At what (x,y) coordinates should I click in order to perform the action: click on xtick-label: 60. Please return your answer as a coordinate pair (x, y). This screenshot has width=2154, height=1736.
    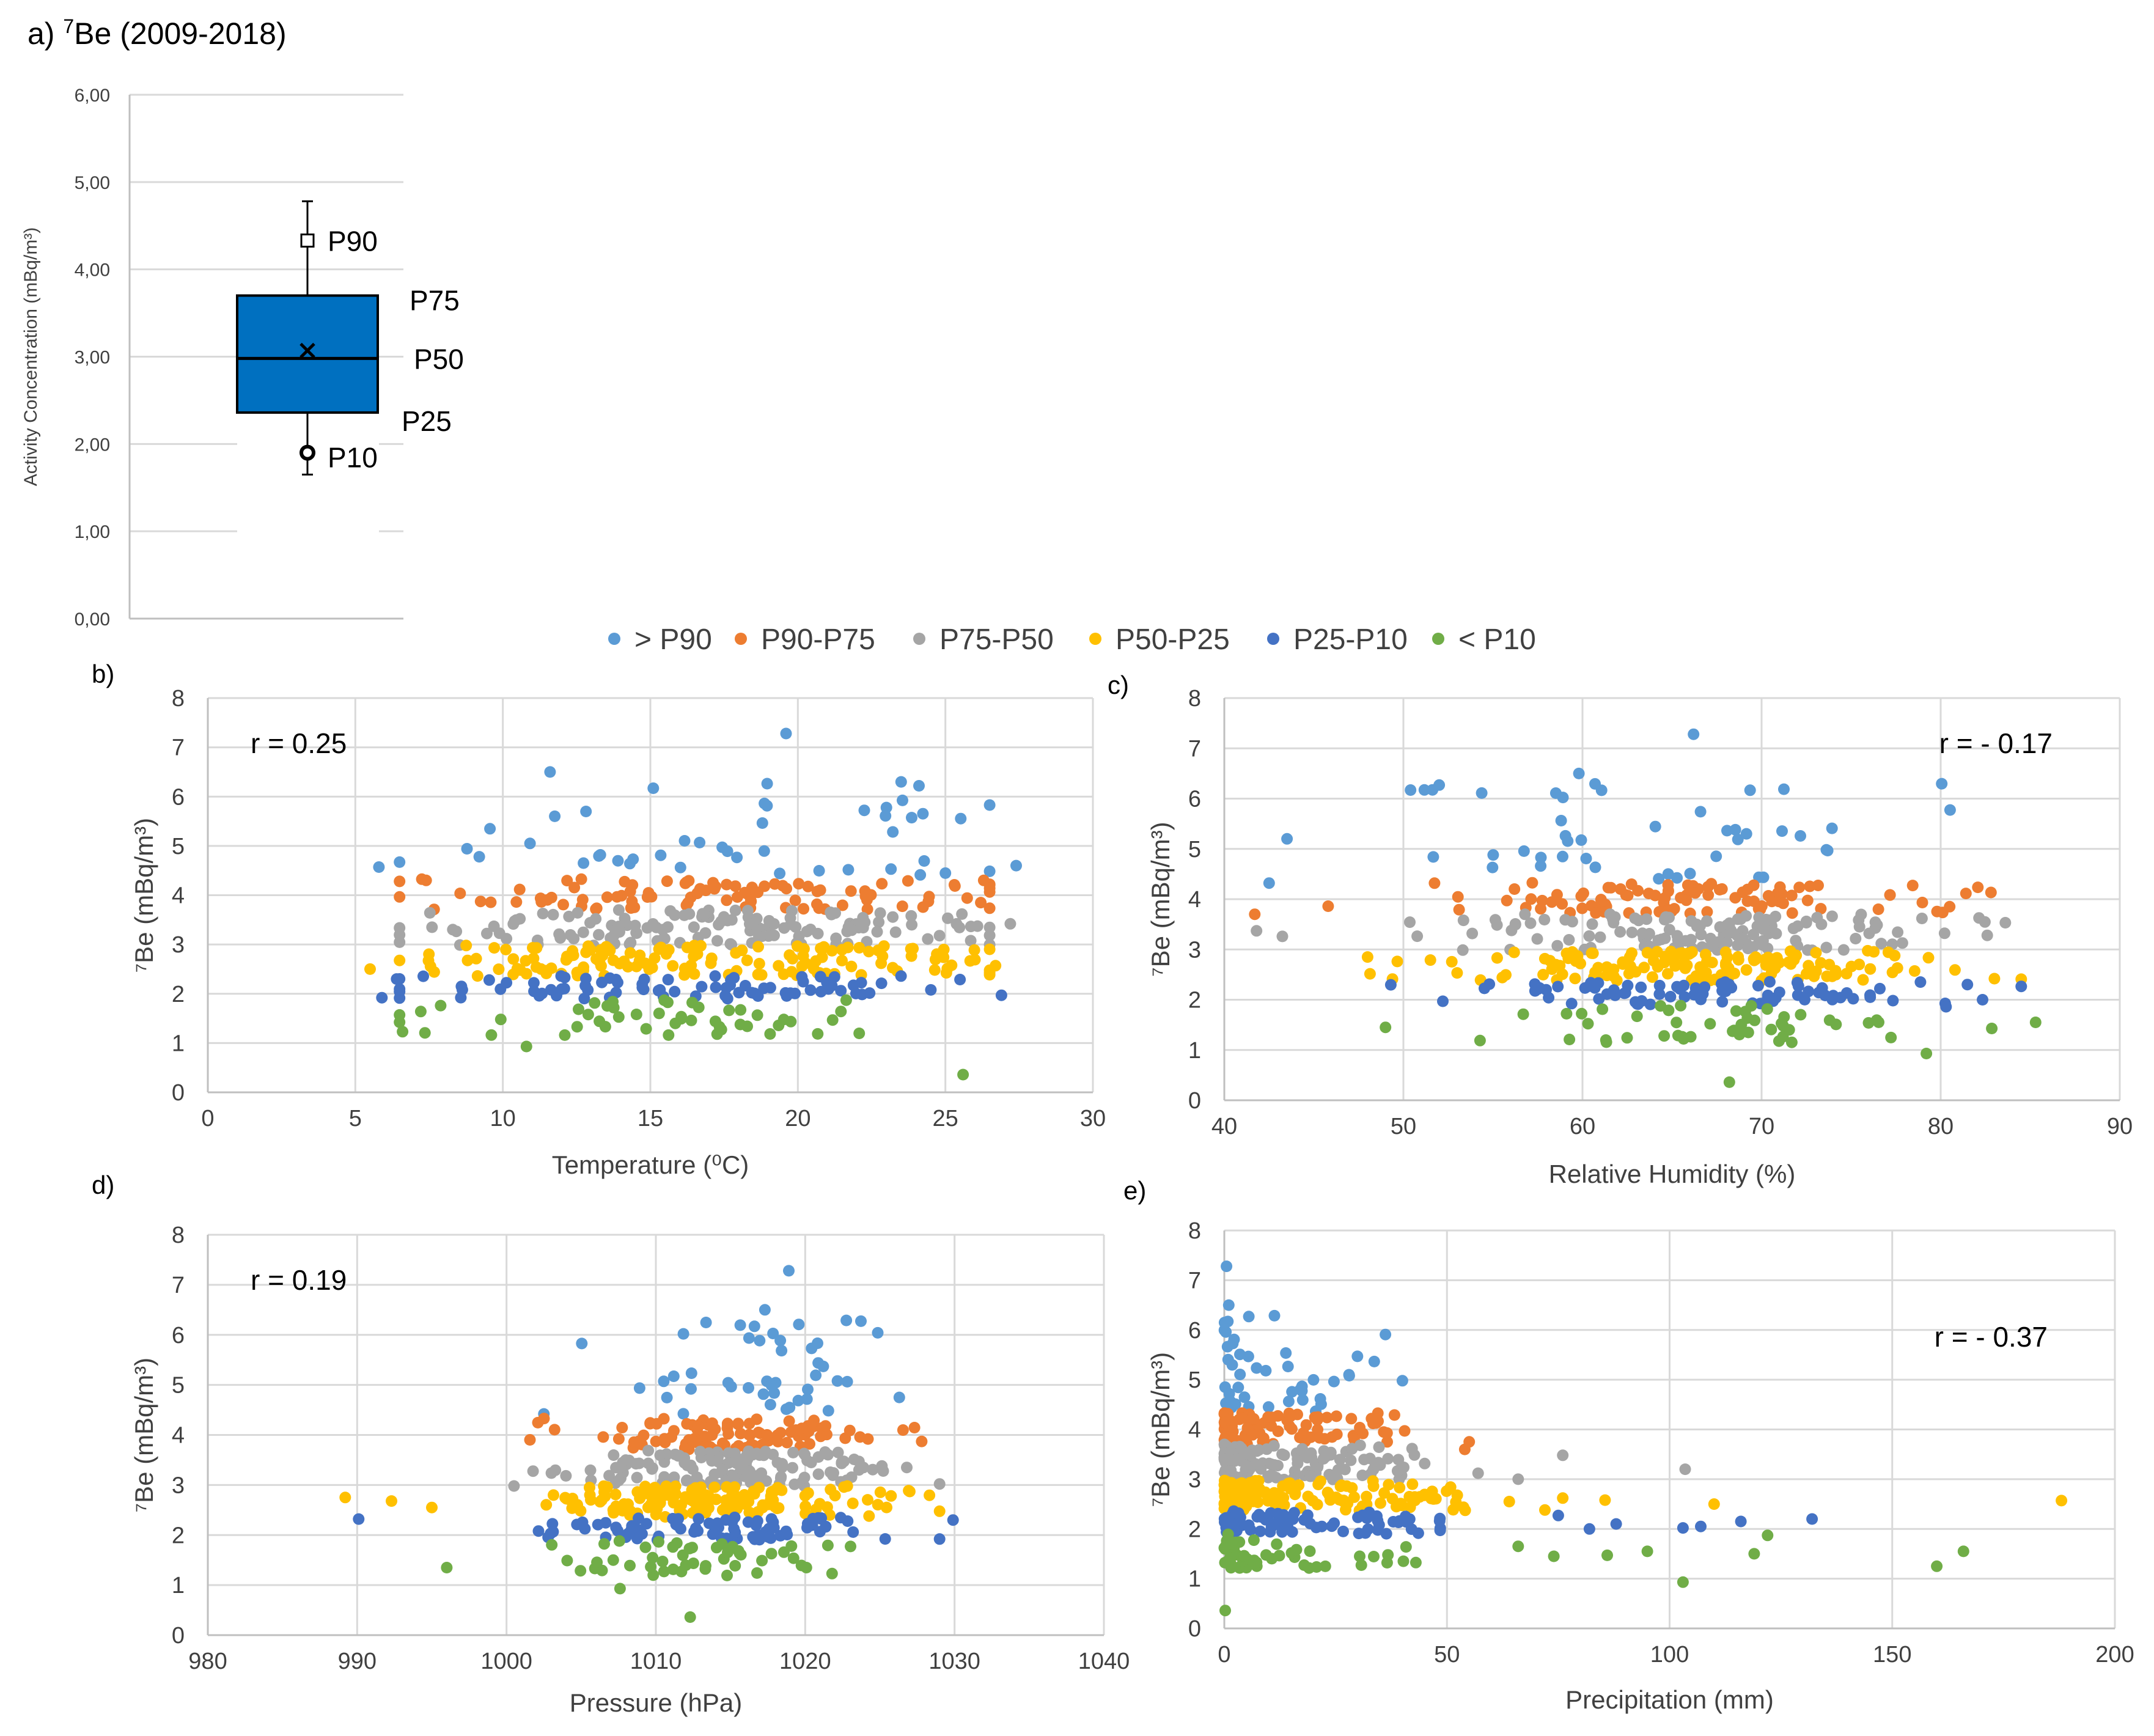
    Looking at the image, I should click on (1583, 1126).